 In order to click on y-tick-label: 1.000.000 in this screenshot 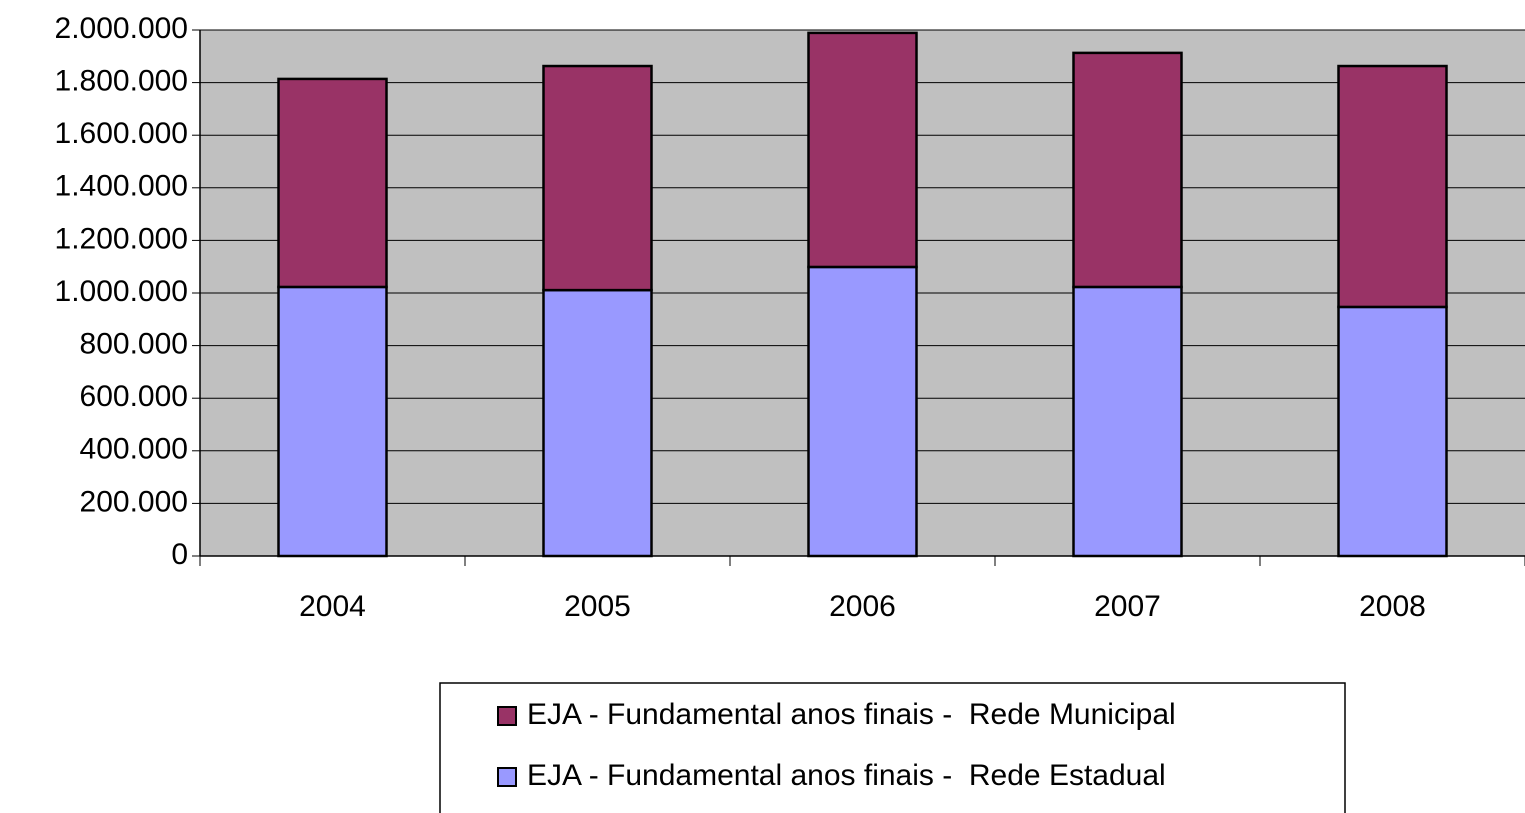, I will do `click(121, 291)`.